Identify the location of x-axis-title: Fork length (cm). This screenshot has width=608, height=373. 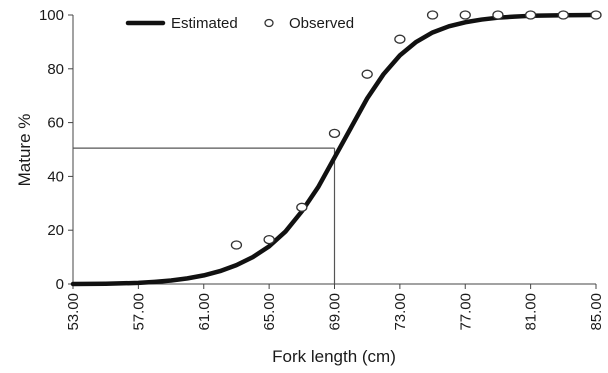
(334, 356).